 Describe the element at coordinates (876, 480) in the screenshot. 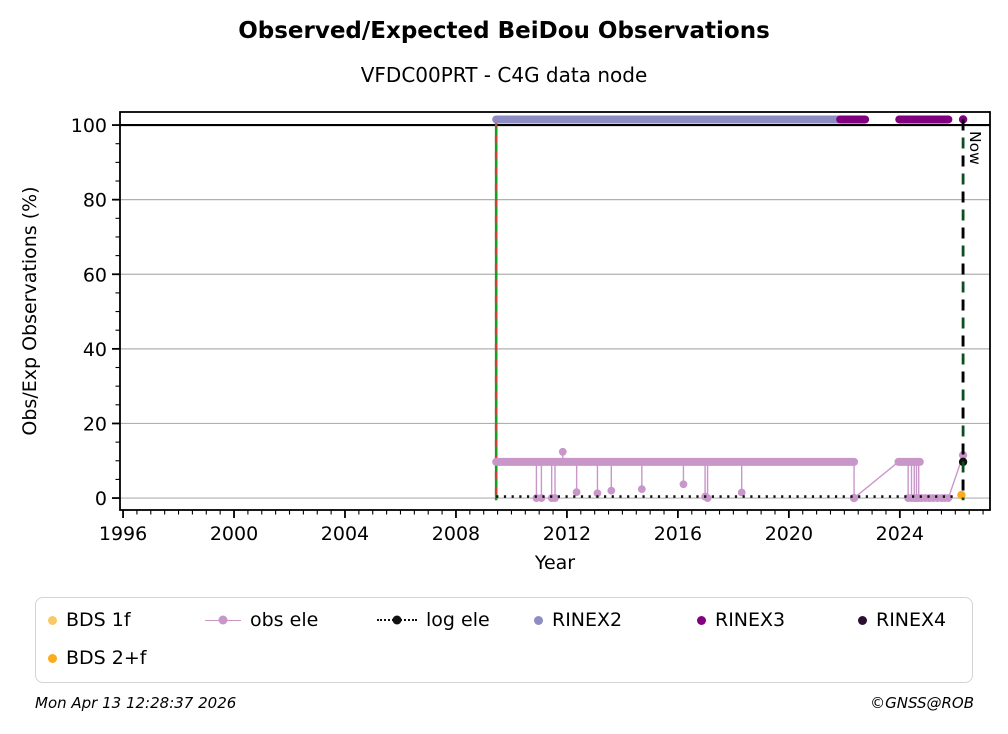

I see `series-obs-ele-connector` at that location.